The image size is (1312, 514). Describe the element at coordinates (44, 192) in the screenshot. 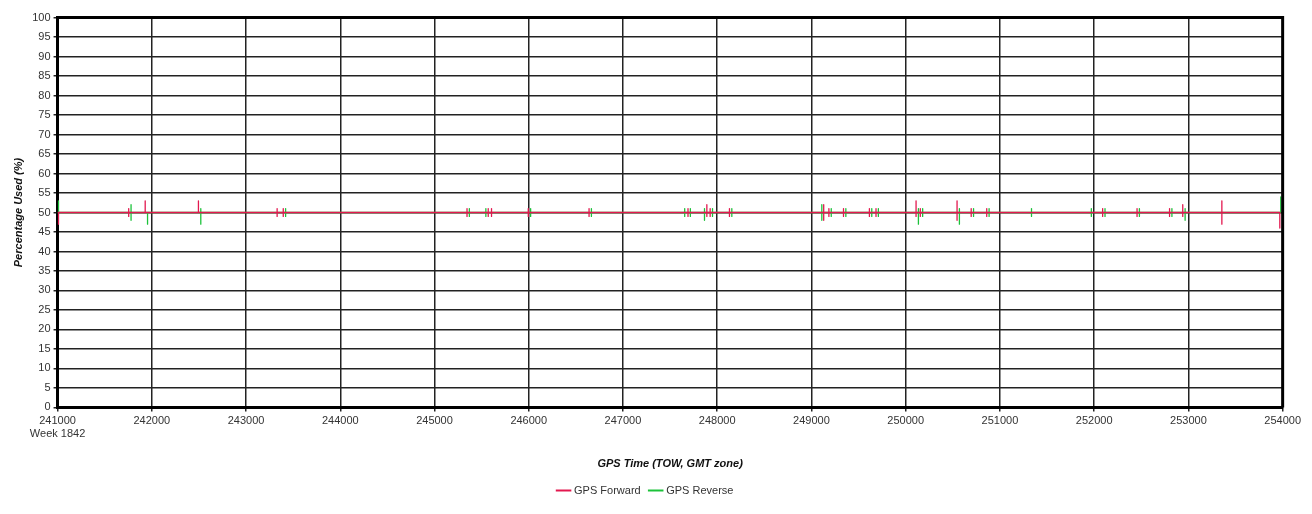

I see `y-tick-label: 55` at that location.